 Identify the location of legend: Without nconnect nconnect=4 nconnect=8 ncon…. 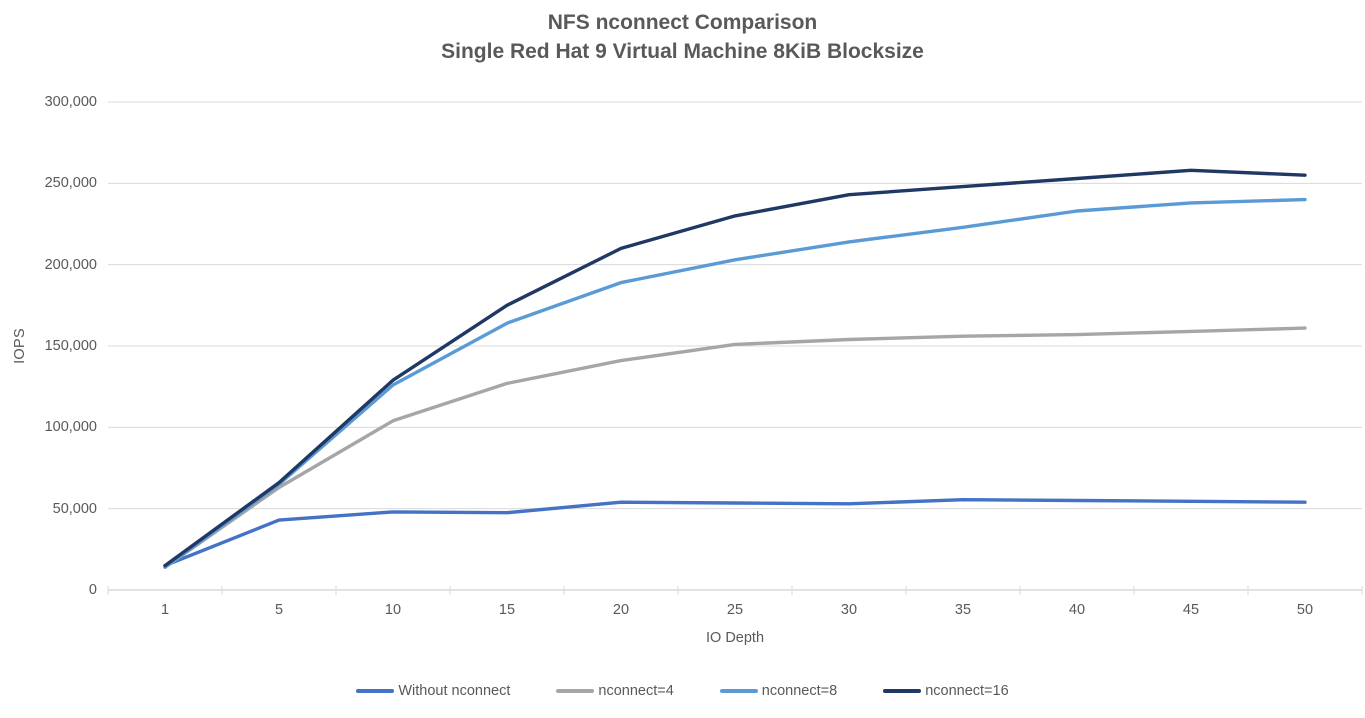
(682, 691).